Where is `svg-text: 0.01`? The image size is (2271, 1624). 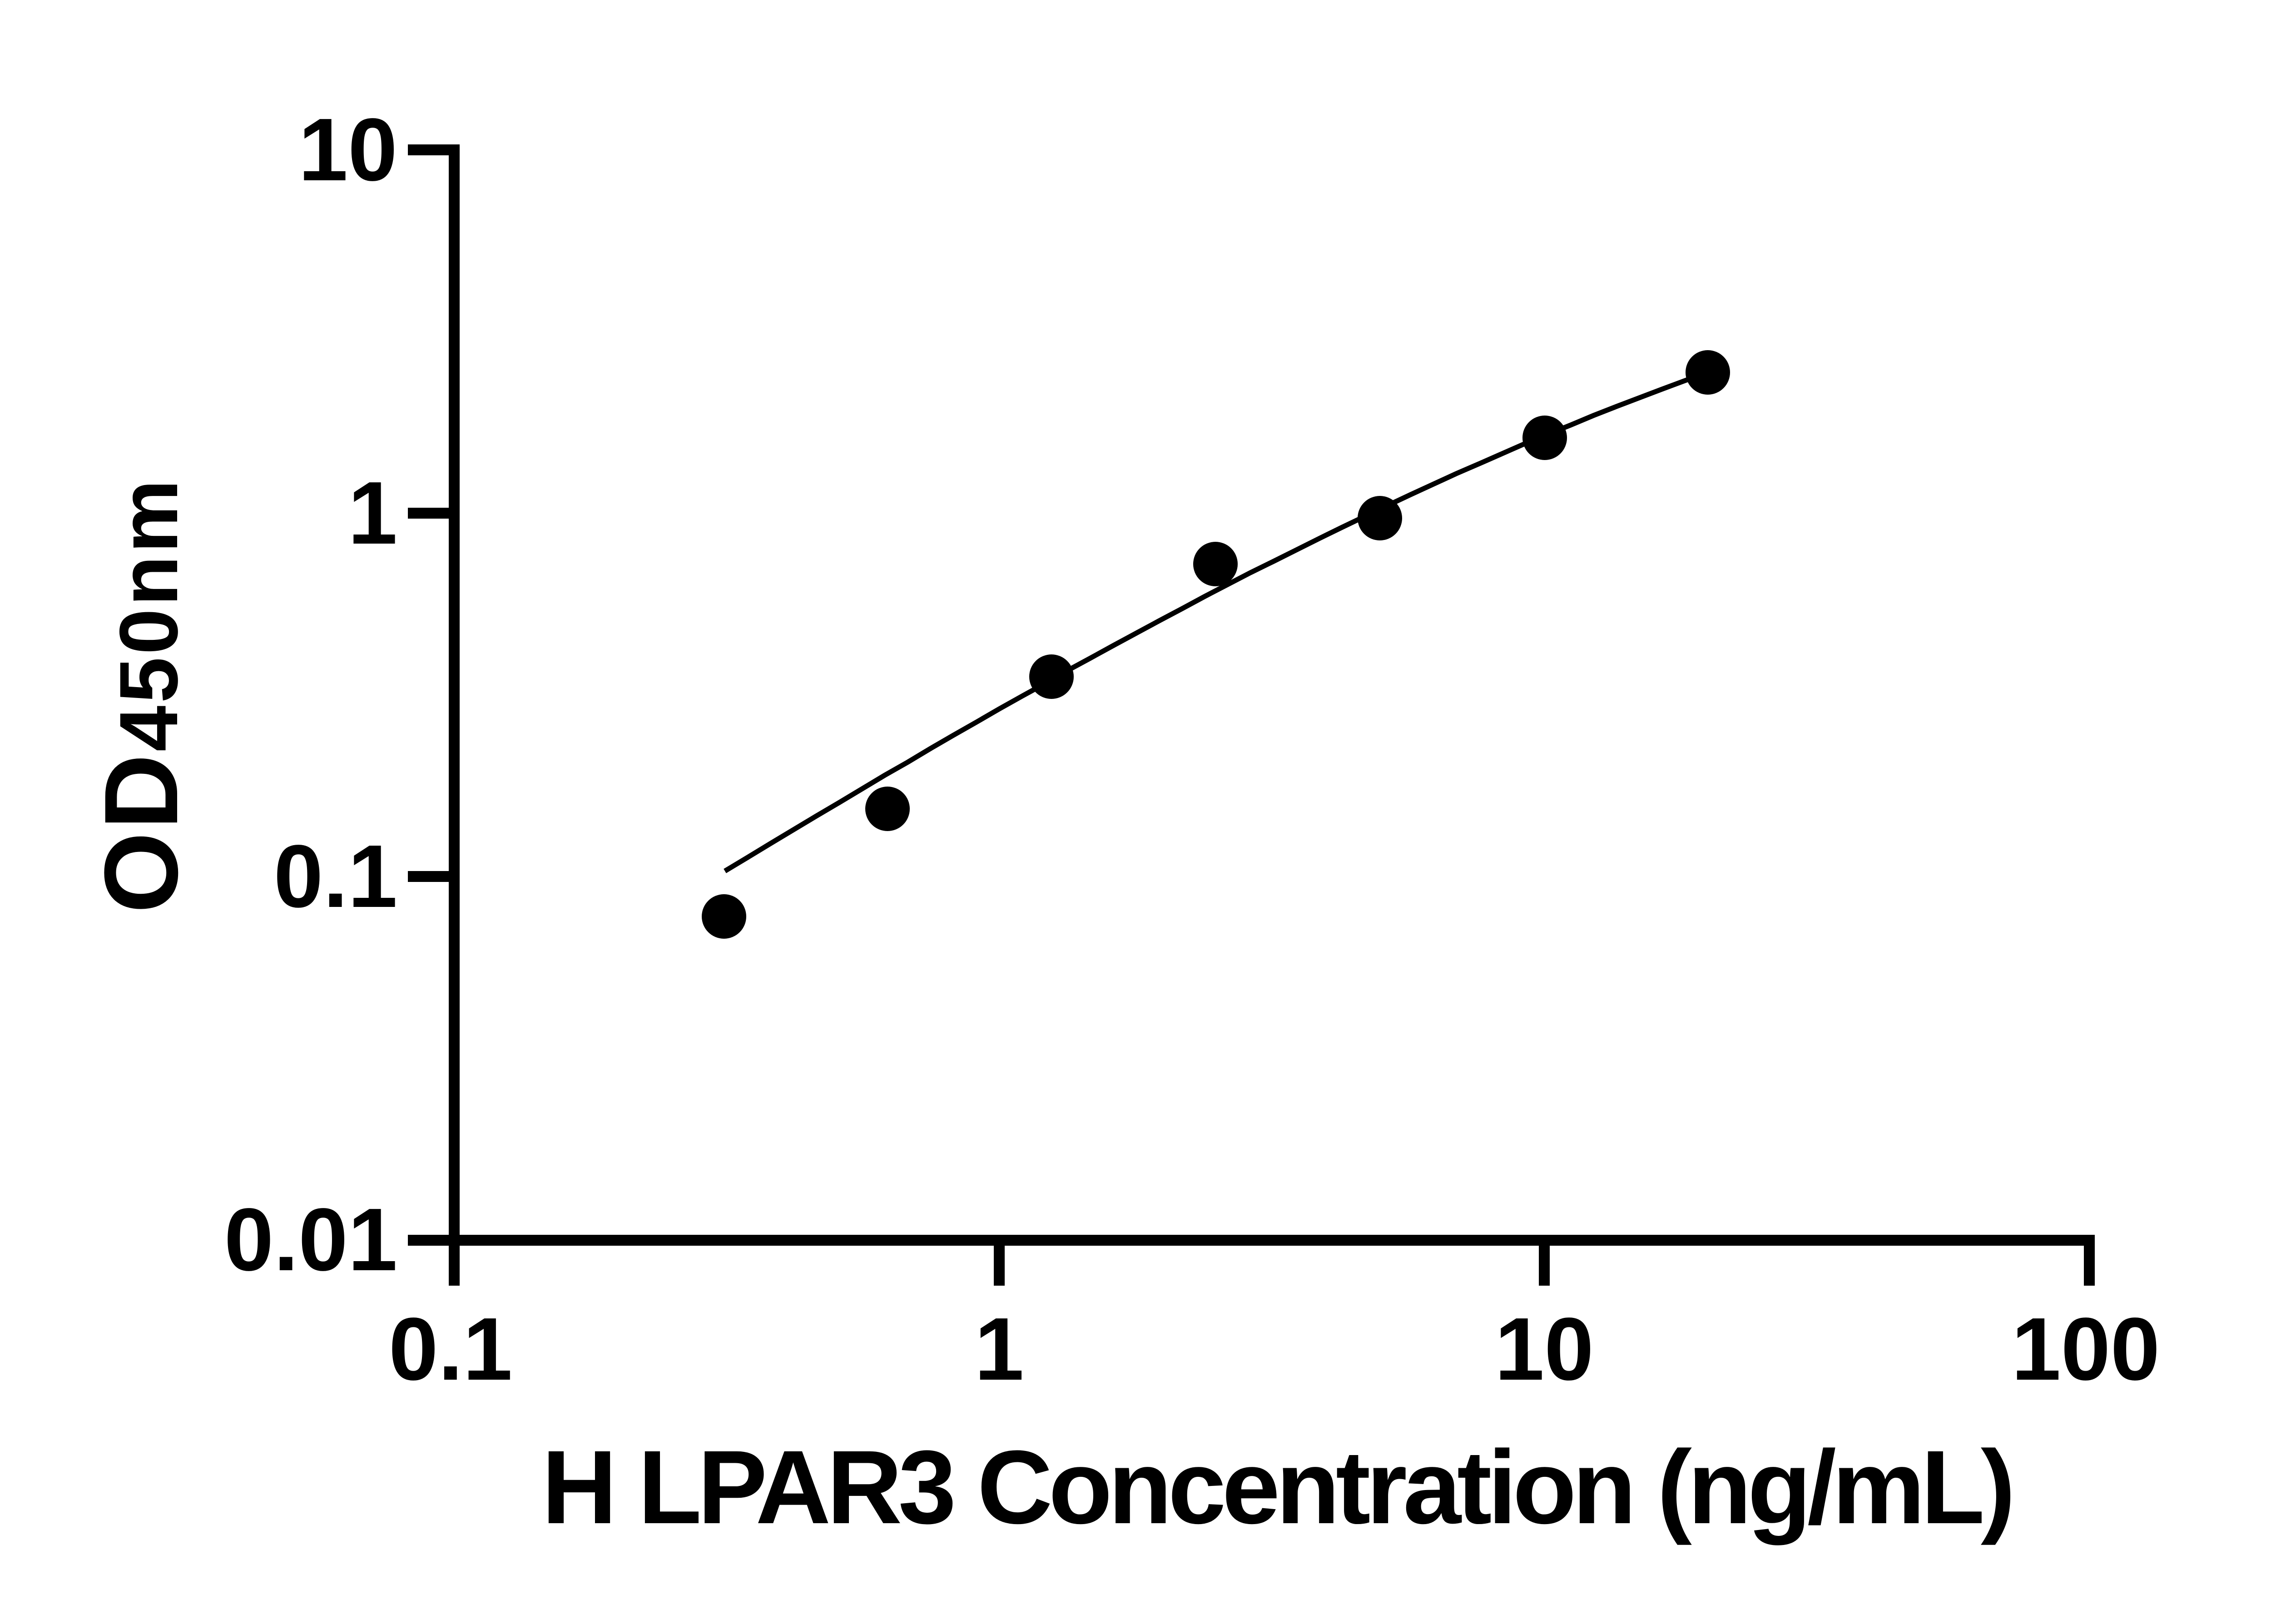
svg-text: 0.01 is located at coordinates (310, 1239).